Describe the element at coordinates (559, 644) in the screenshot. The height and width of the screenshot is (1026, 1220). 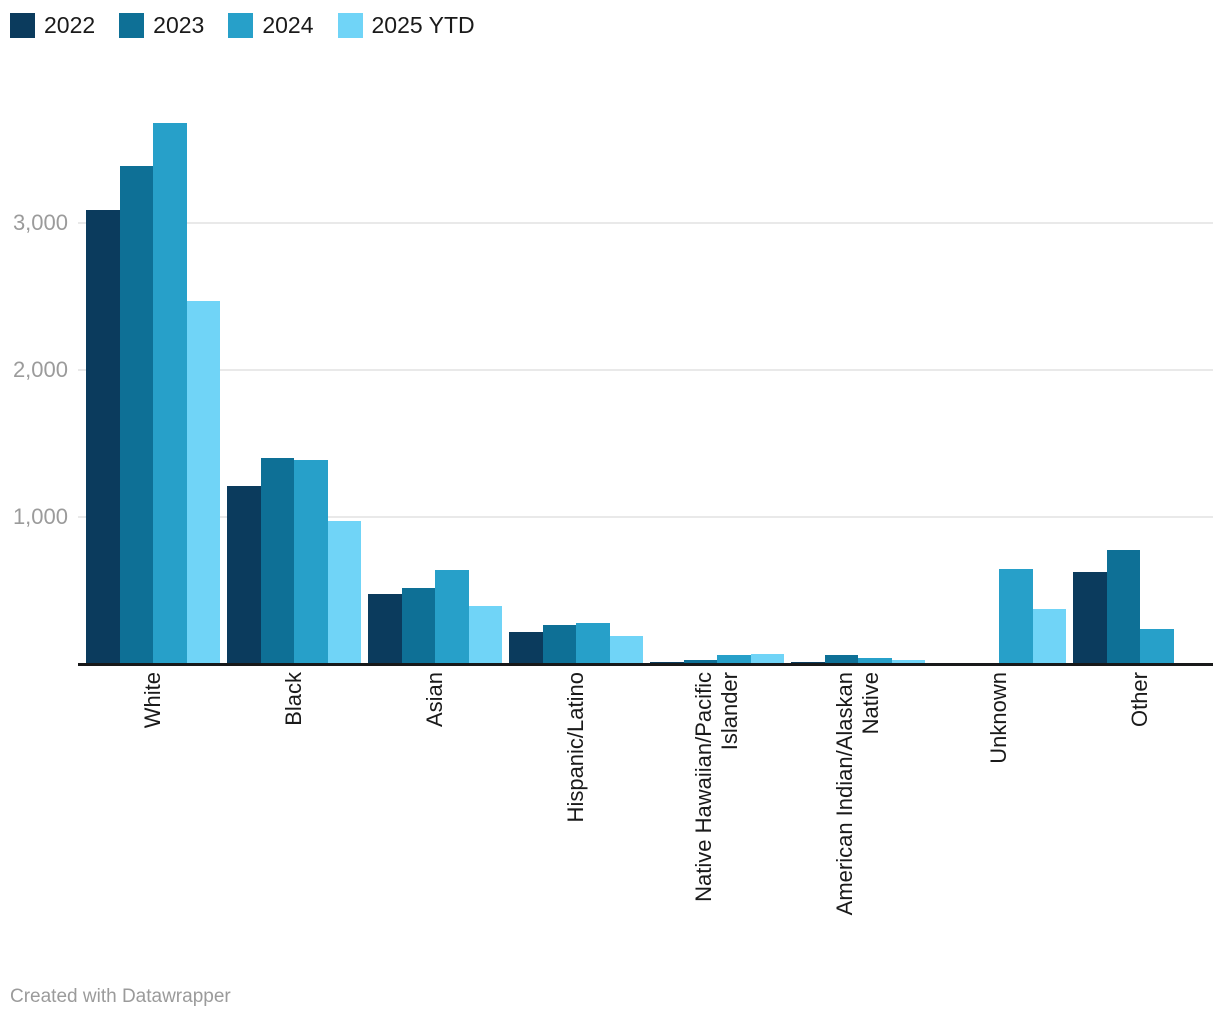
I see `bar-2023-hispanic-latino` at that location.